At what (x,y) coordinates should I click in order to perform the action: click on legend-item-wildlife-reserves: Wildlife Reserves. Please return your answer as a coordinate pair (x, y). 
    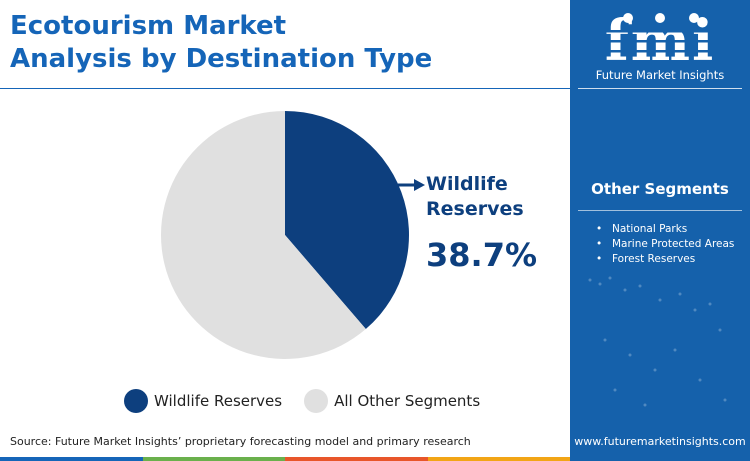
    Looking at the image, I should click on (203, 401).